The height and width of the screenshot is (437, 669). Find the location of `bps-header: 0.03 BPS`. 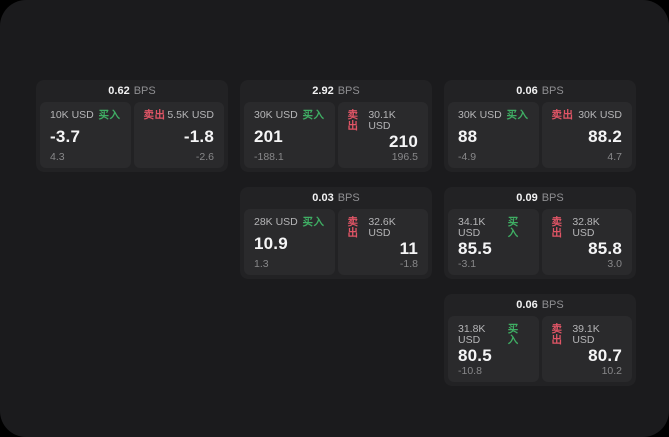

bps-header: 0.03 BPS is located at coordinates (336, 198).